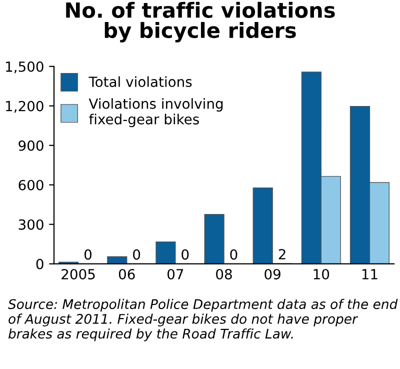 The width and height of the screenshot is (400, 369). I want to click on x-tick-label: 08, so click(224, 274).